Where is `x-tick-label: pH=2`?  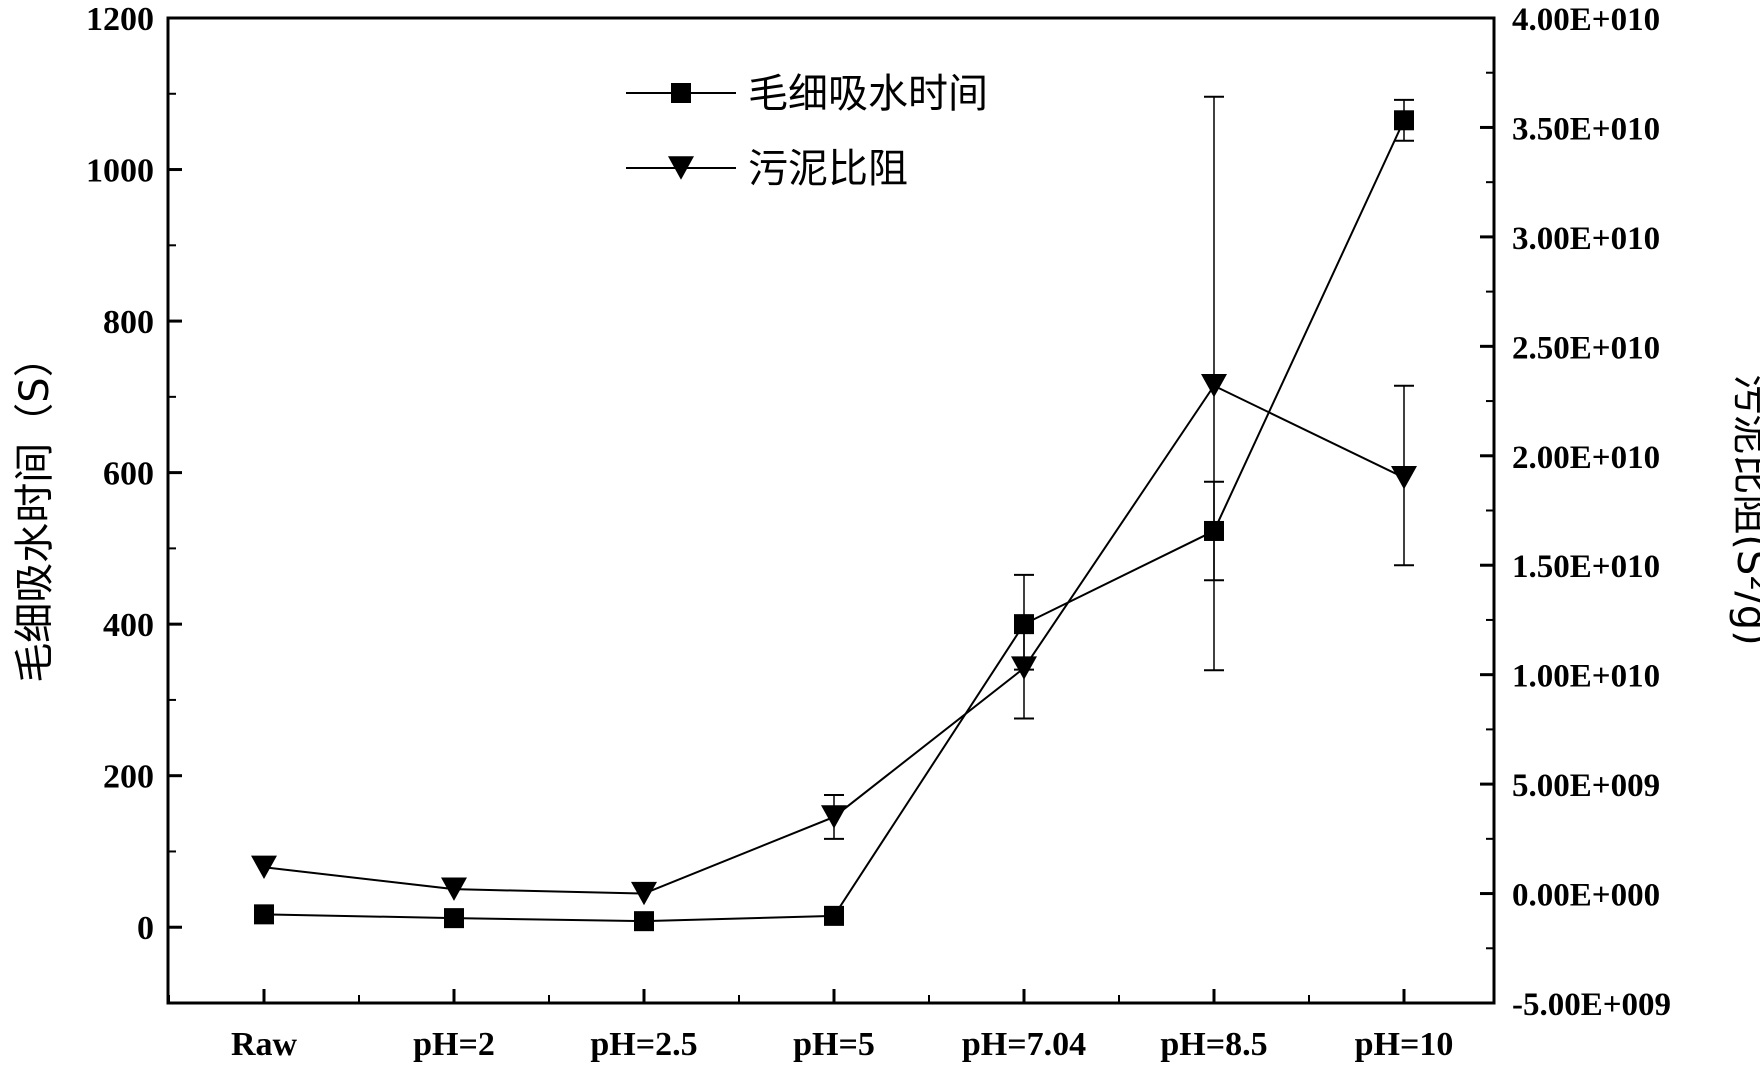 x-tick-label: pH=2 is located at coordinates (454, 1044).